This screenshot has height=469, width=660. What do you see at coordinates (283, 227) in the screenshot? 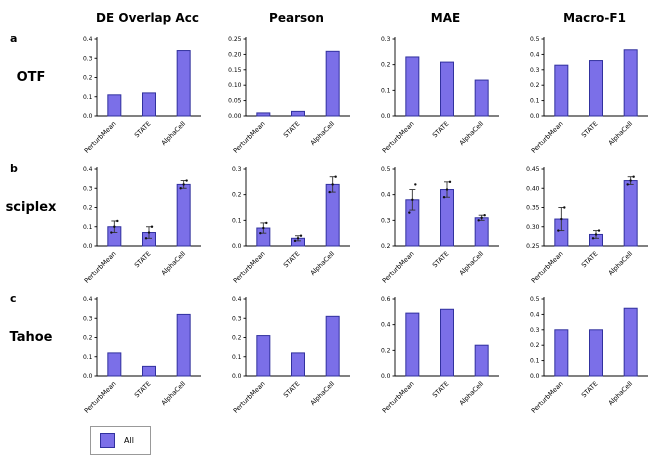
I see `chart-sciplex-pearson: 0.0 0.1 0.2 0.3 PerturbMean STATE AlphaCell` at bounding box center [283, 227].